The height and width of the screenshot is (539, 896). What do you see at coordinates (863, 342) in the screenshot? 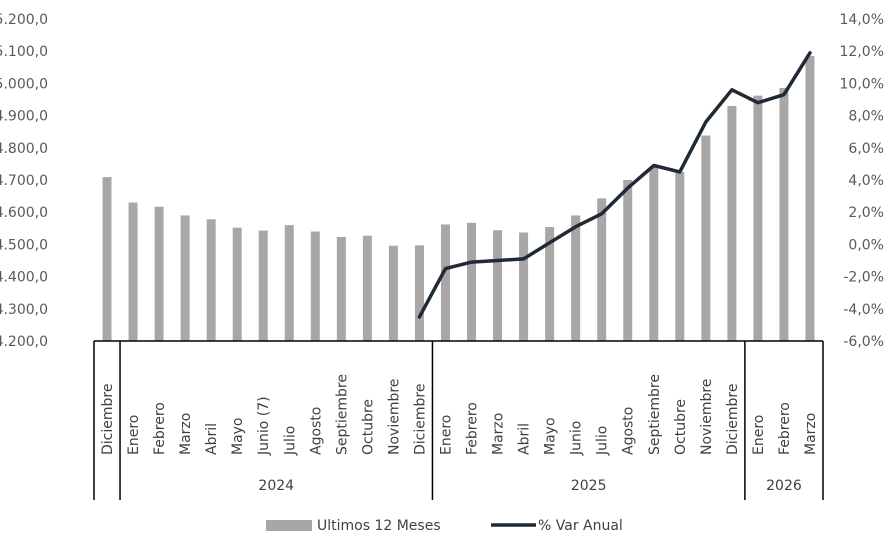
I see `right-tick-label: -6,0%` at bounding box center [863, 342].